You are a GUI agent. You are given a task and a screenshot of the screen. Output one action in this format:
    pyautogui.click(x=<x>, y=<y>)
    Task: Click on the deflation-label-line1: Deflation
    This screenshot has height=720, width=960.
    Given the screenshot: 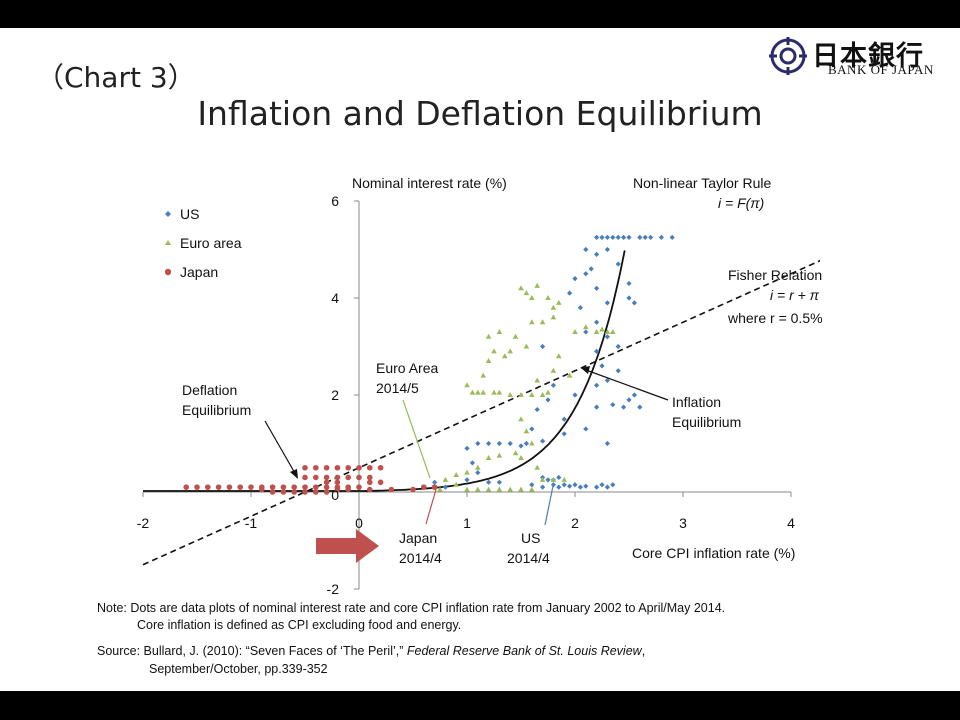 What is the action you would take?
    pyautogui.click(x=209, y=390)
    